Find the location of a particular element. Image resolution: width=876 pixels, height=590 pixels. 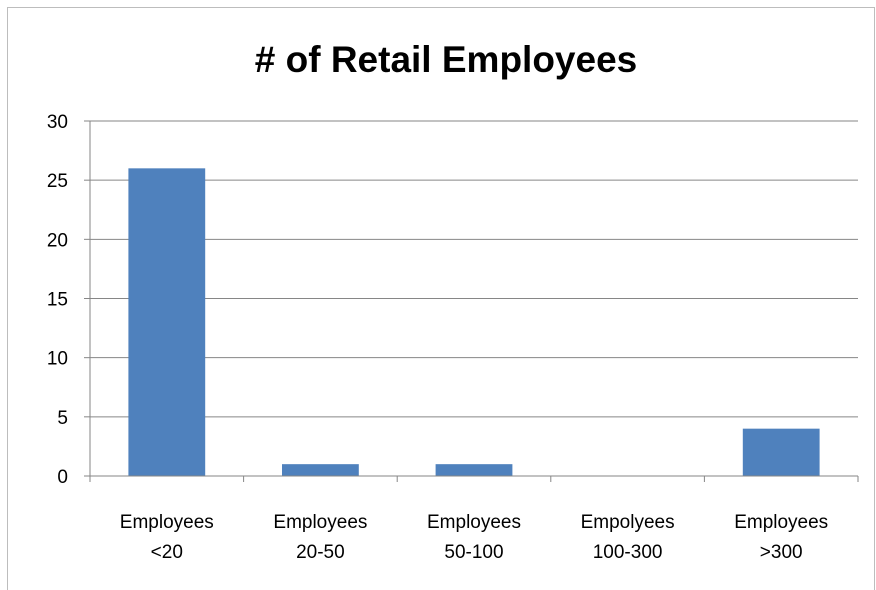

y-tick-label: 0 is located at coordinates (62, 477).